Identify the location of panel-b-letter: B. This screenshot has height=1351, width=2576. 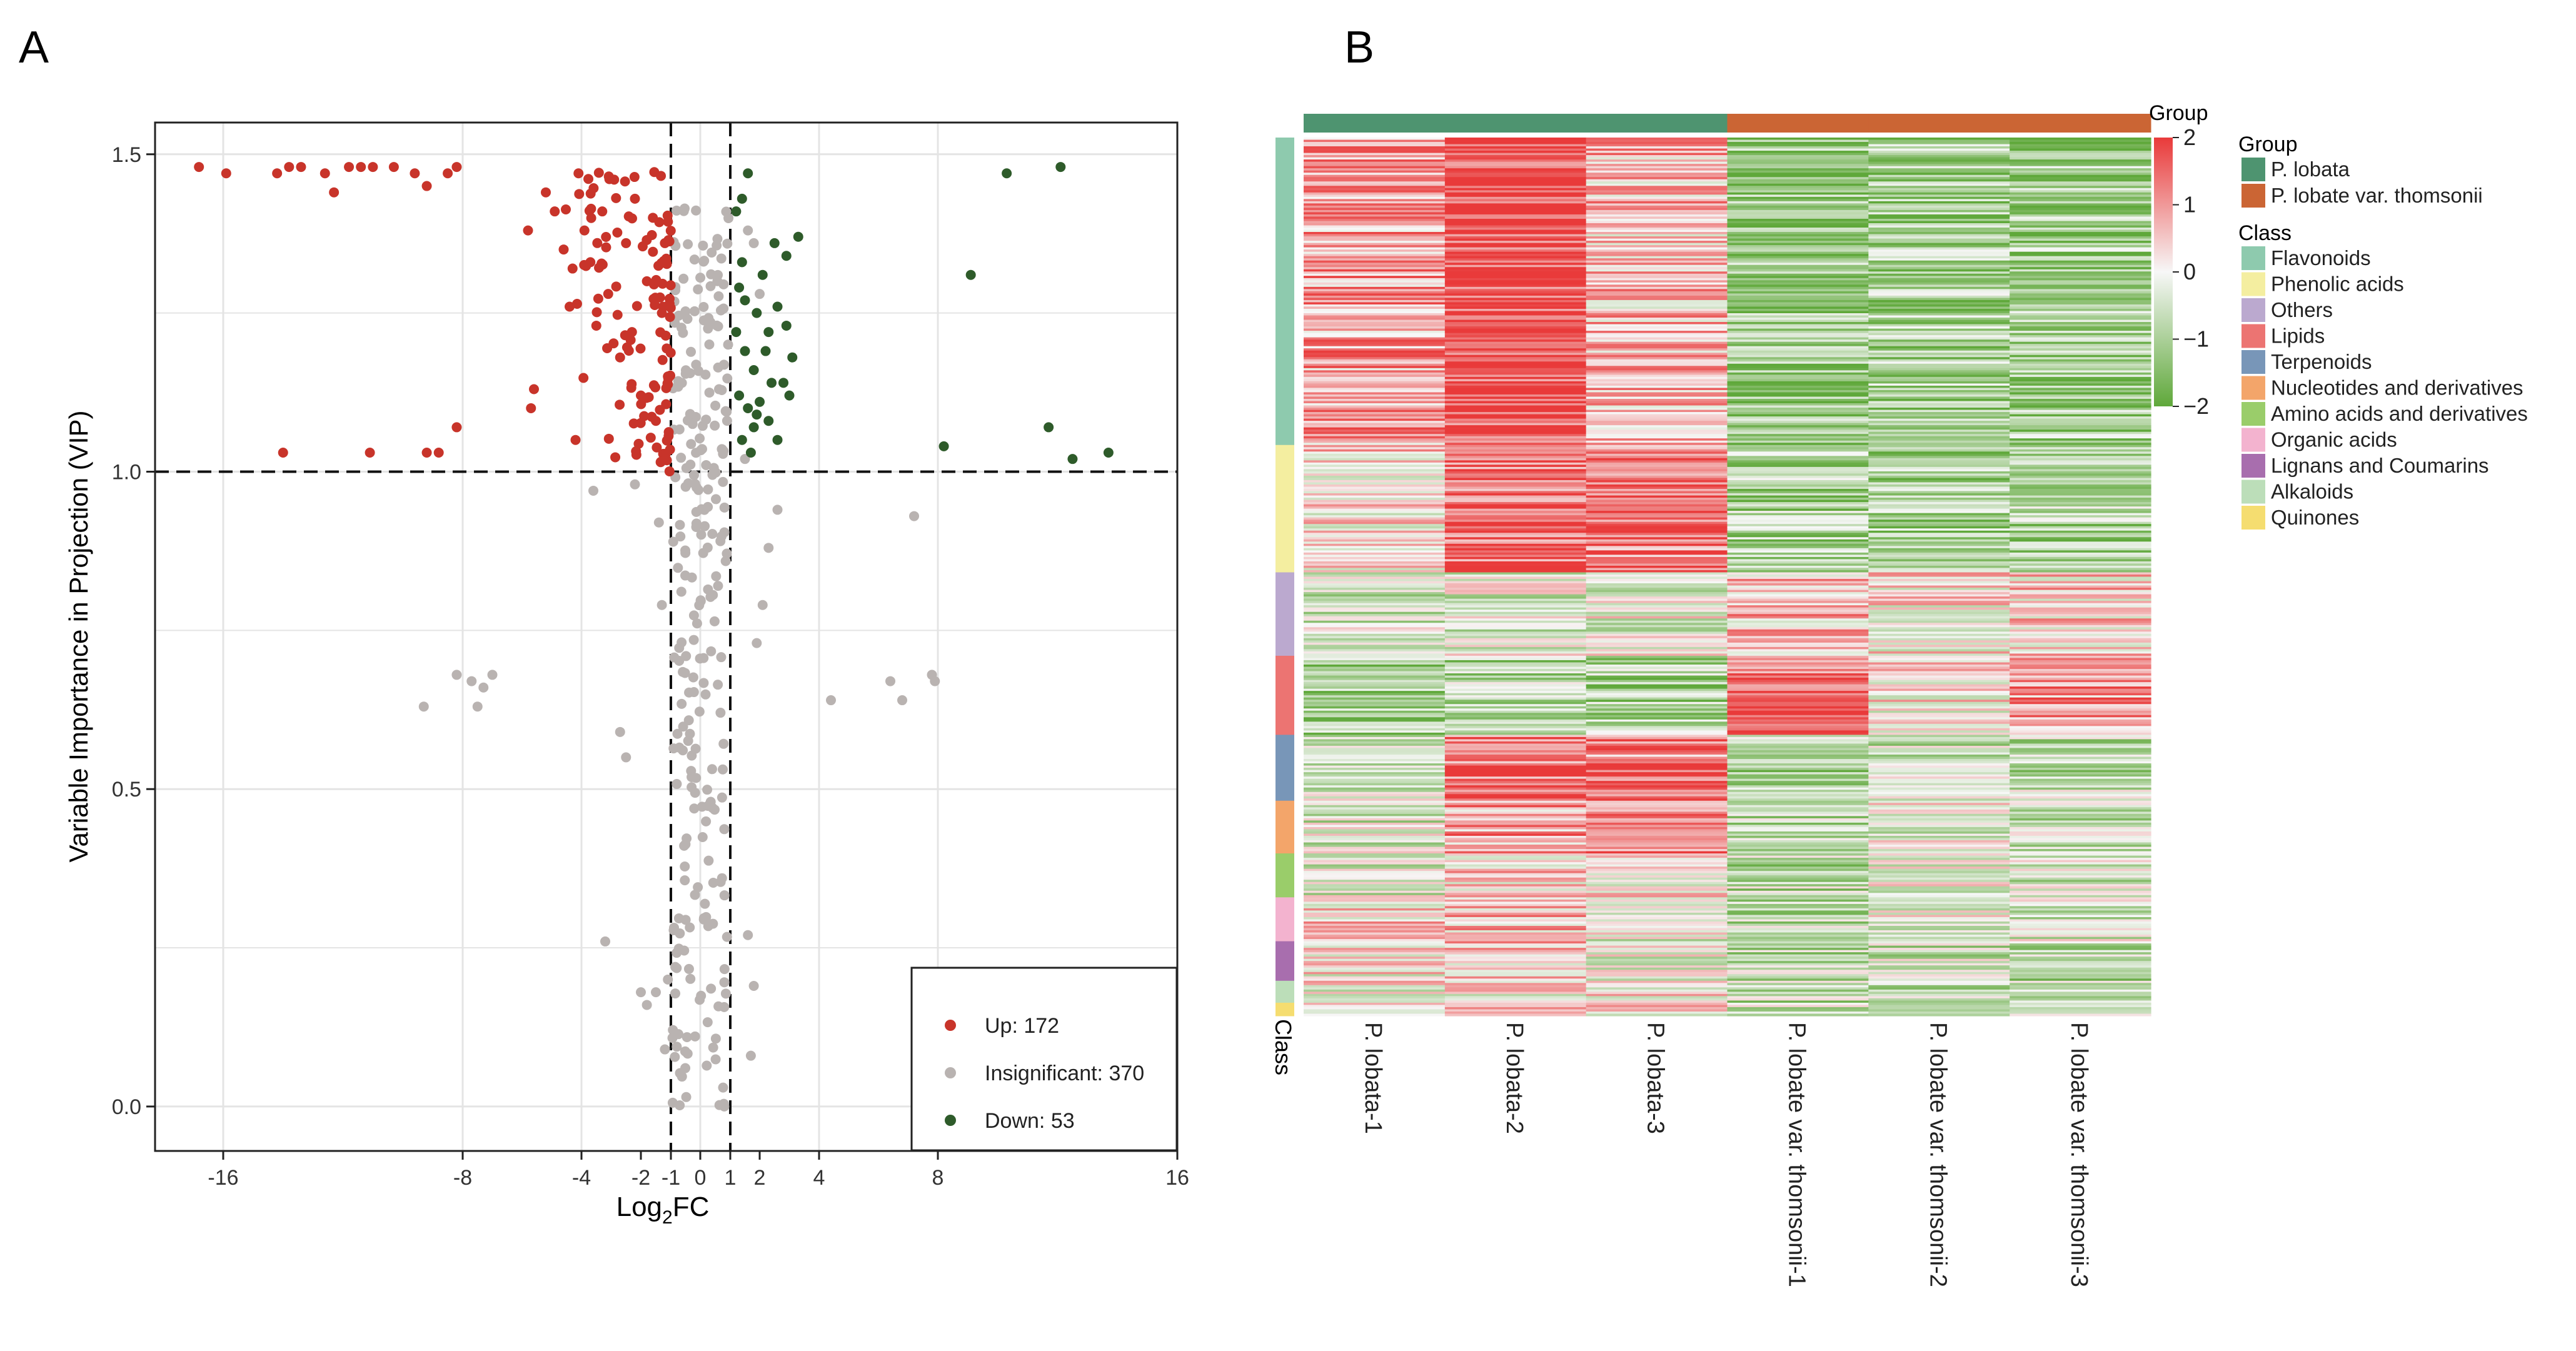
(1359, 48).